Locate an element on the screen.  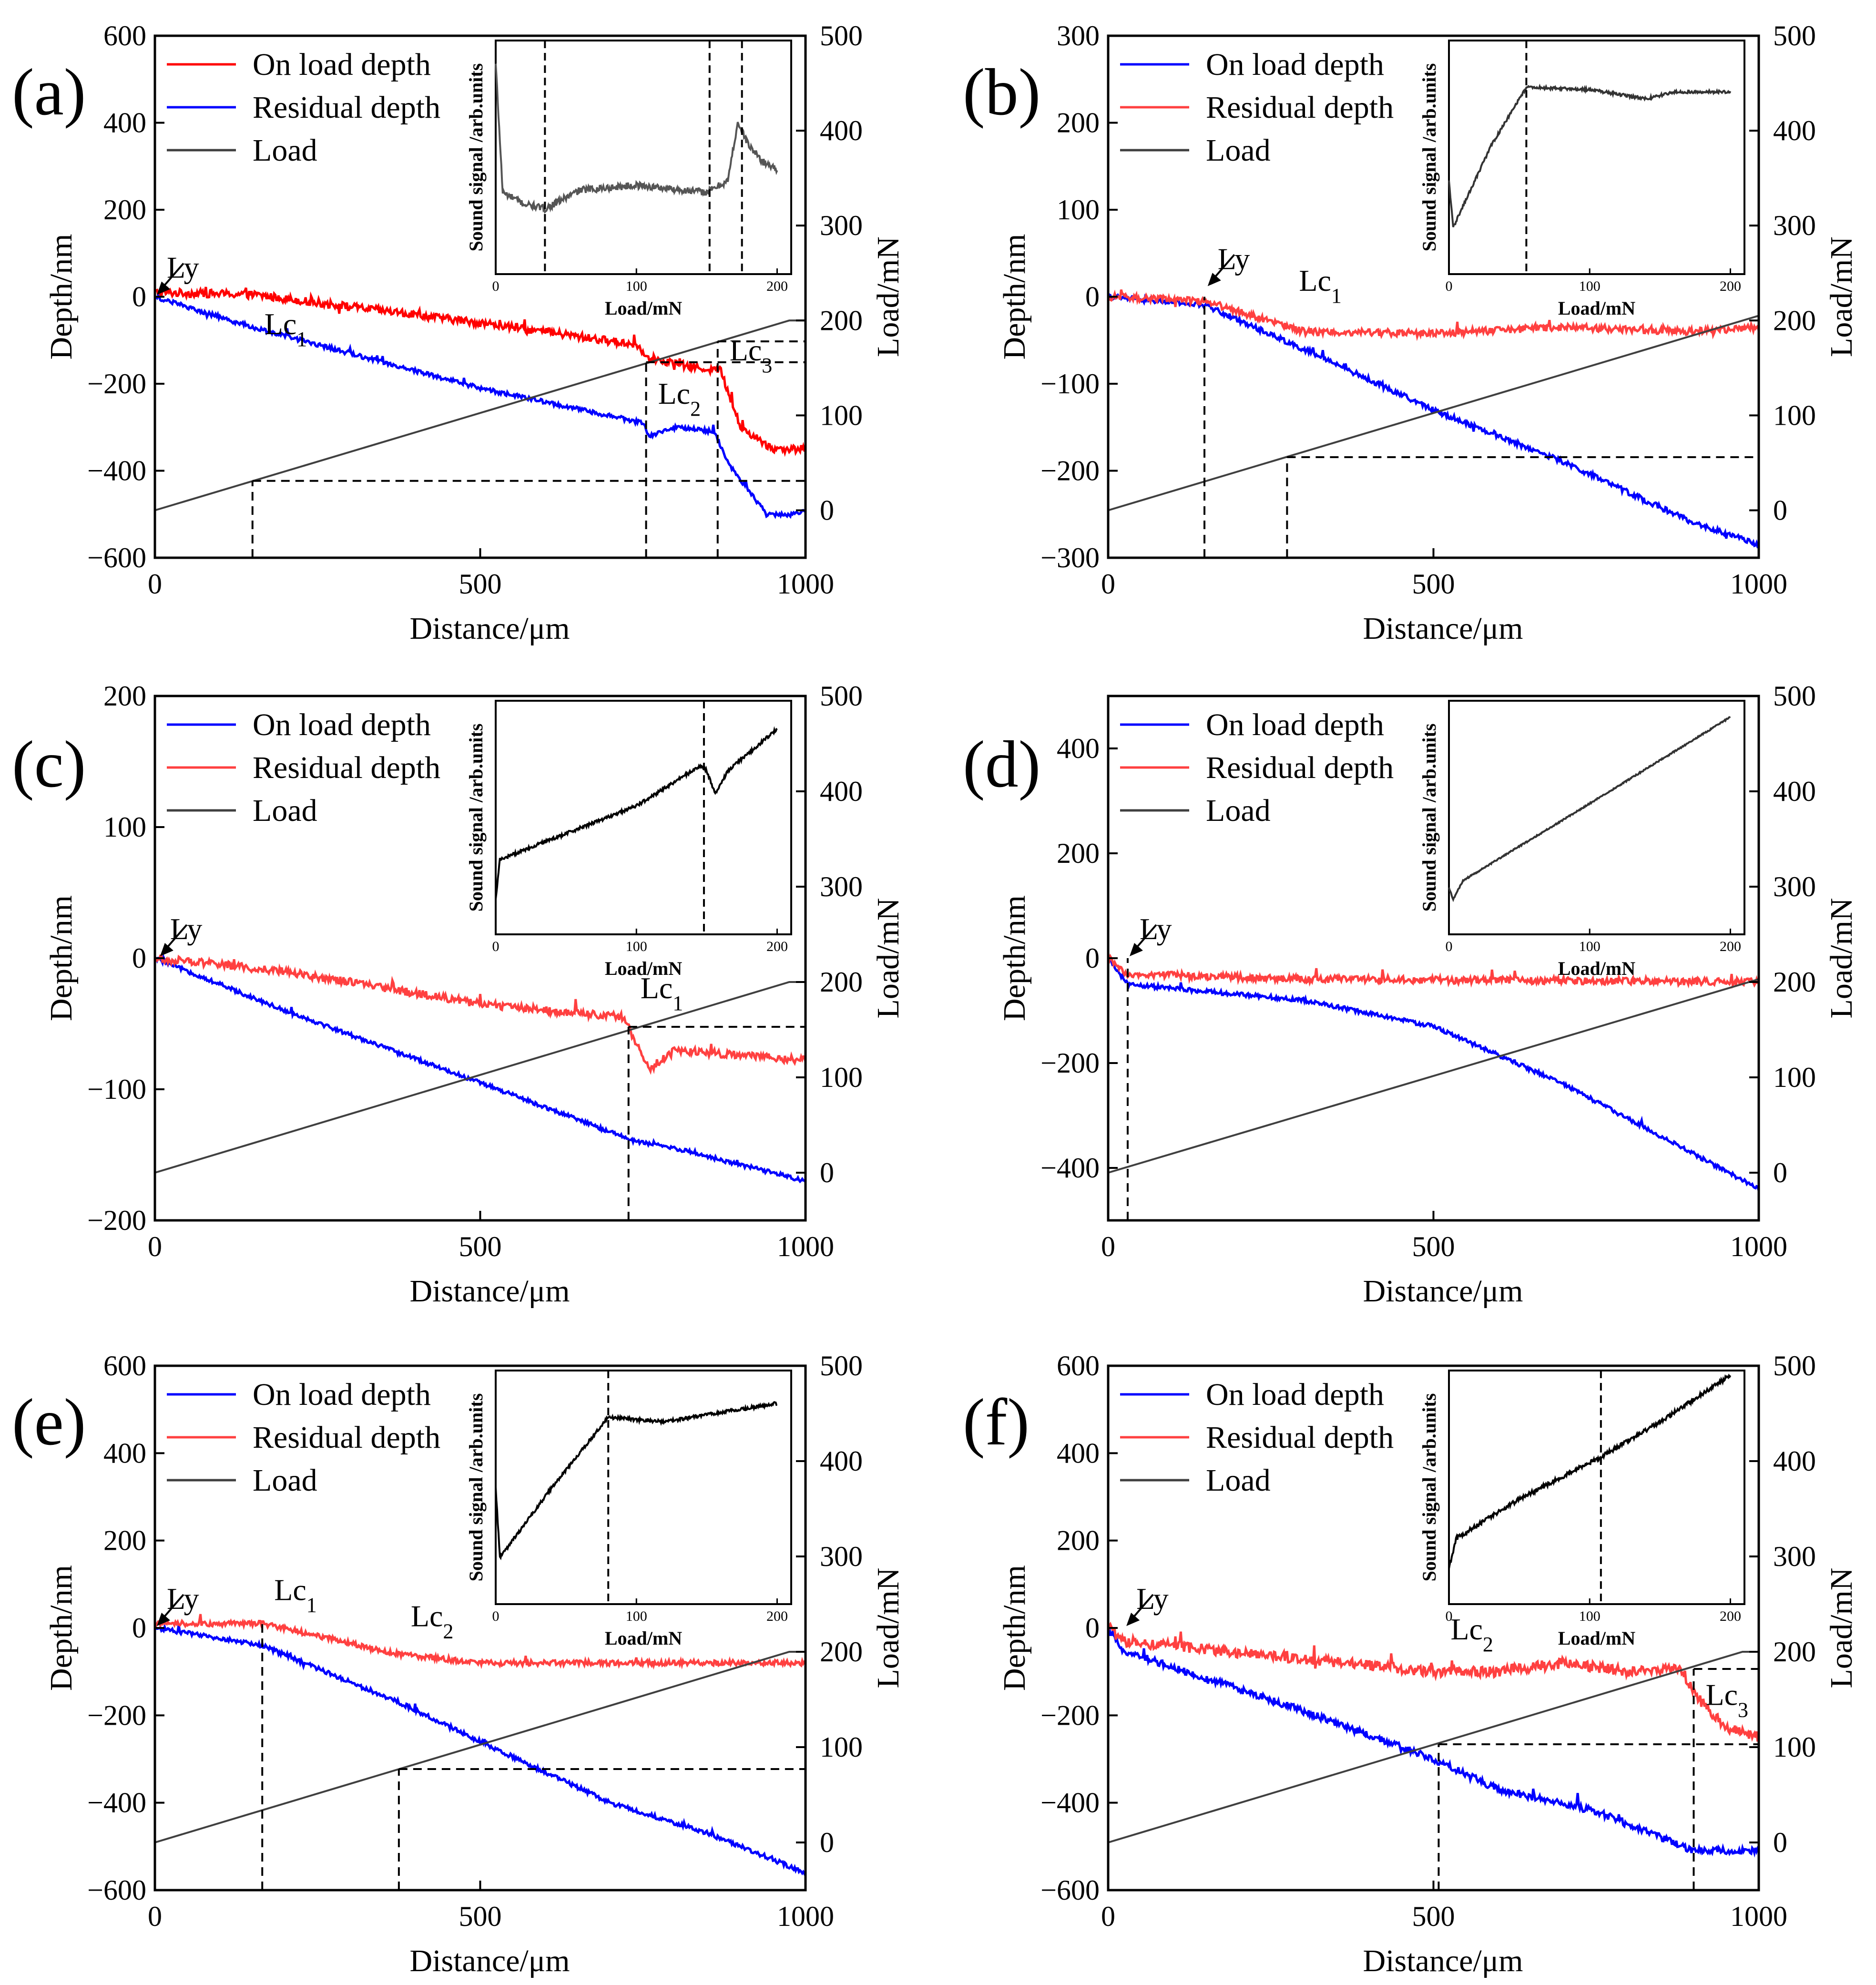
panel-label: (c) is located at coordinates (49, 764).